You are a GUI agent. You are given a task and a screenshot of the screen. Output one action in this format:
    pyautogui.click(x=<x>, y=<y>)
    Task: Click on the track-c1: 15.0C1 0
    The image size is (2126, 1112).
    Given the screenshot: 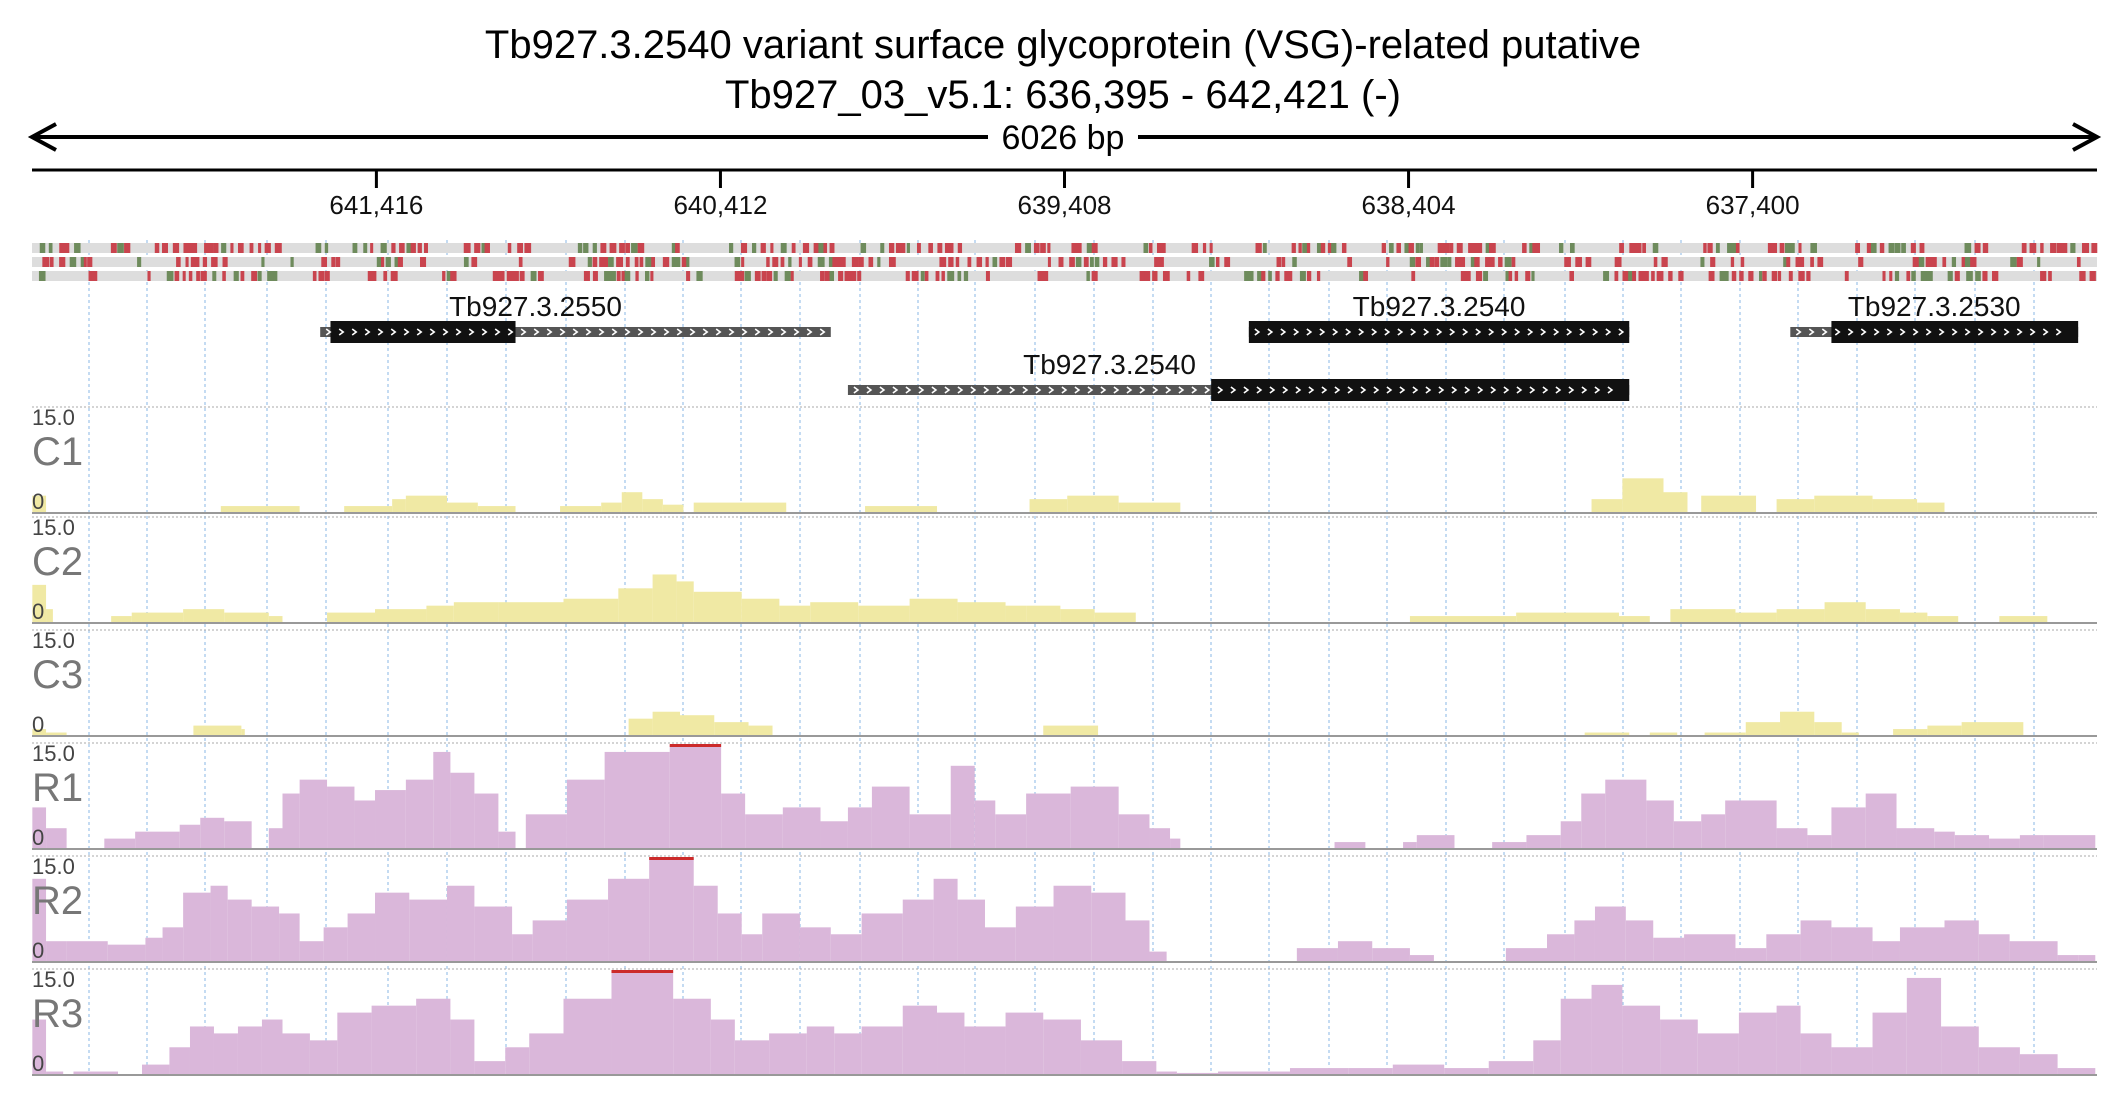 What is the action you would take?
    pyautogui.click(x=1064, y=459)
    